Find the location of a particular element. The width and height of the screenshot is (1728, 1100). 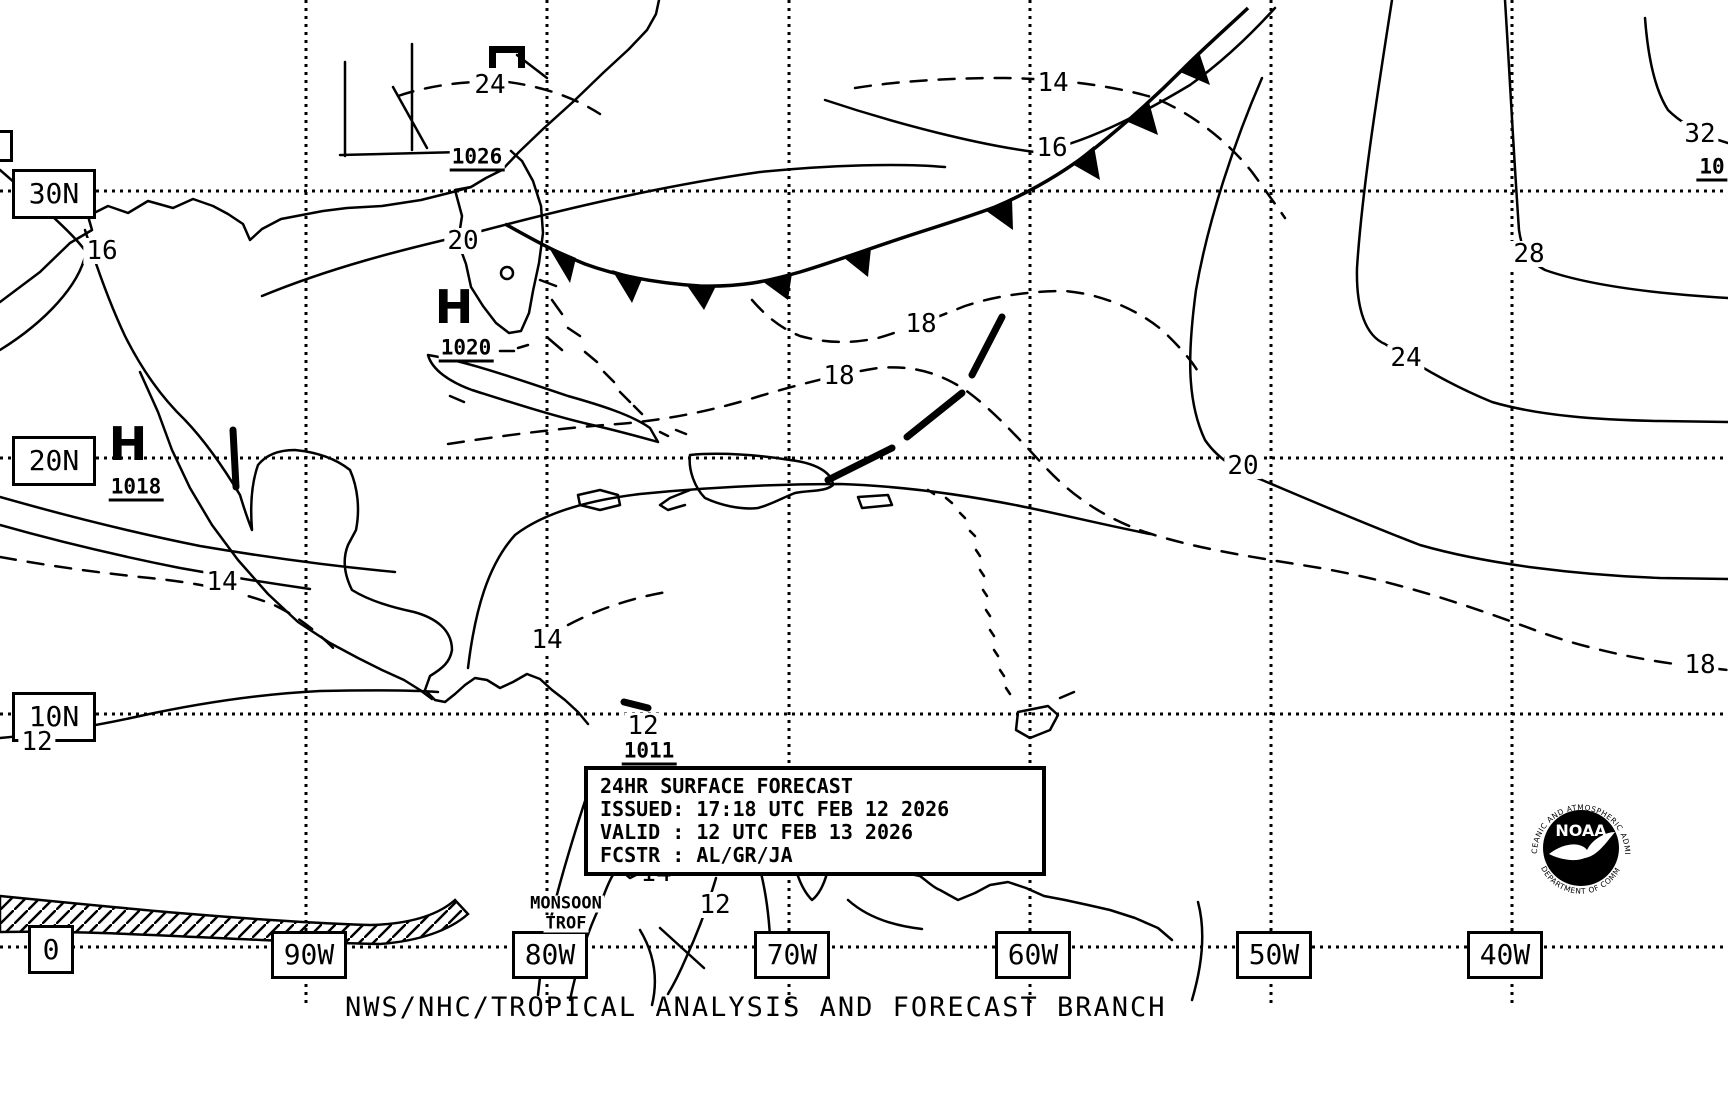

noaa-seagull-icon is located at coordinates (1582, 846).